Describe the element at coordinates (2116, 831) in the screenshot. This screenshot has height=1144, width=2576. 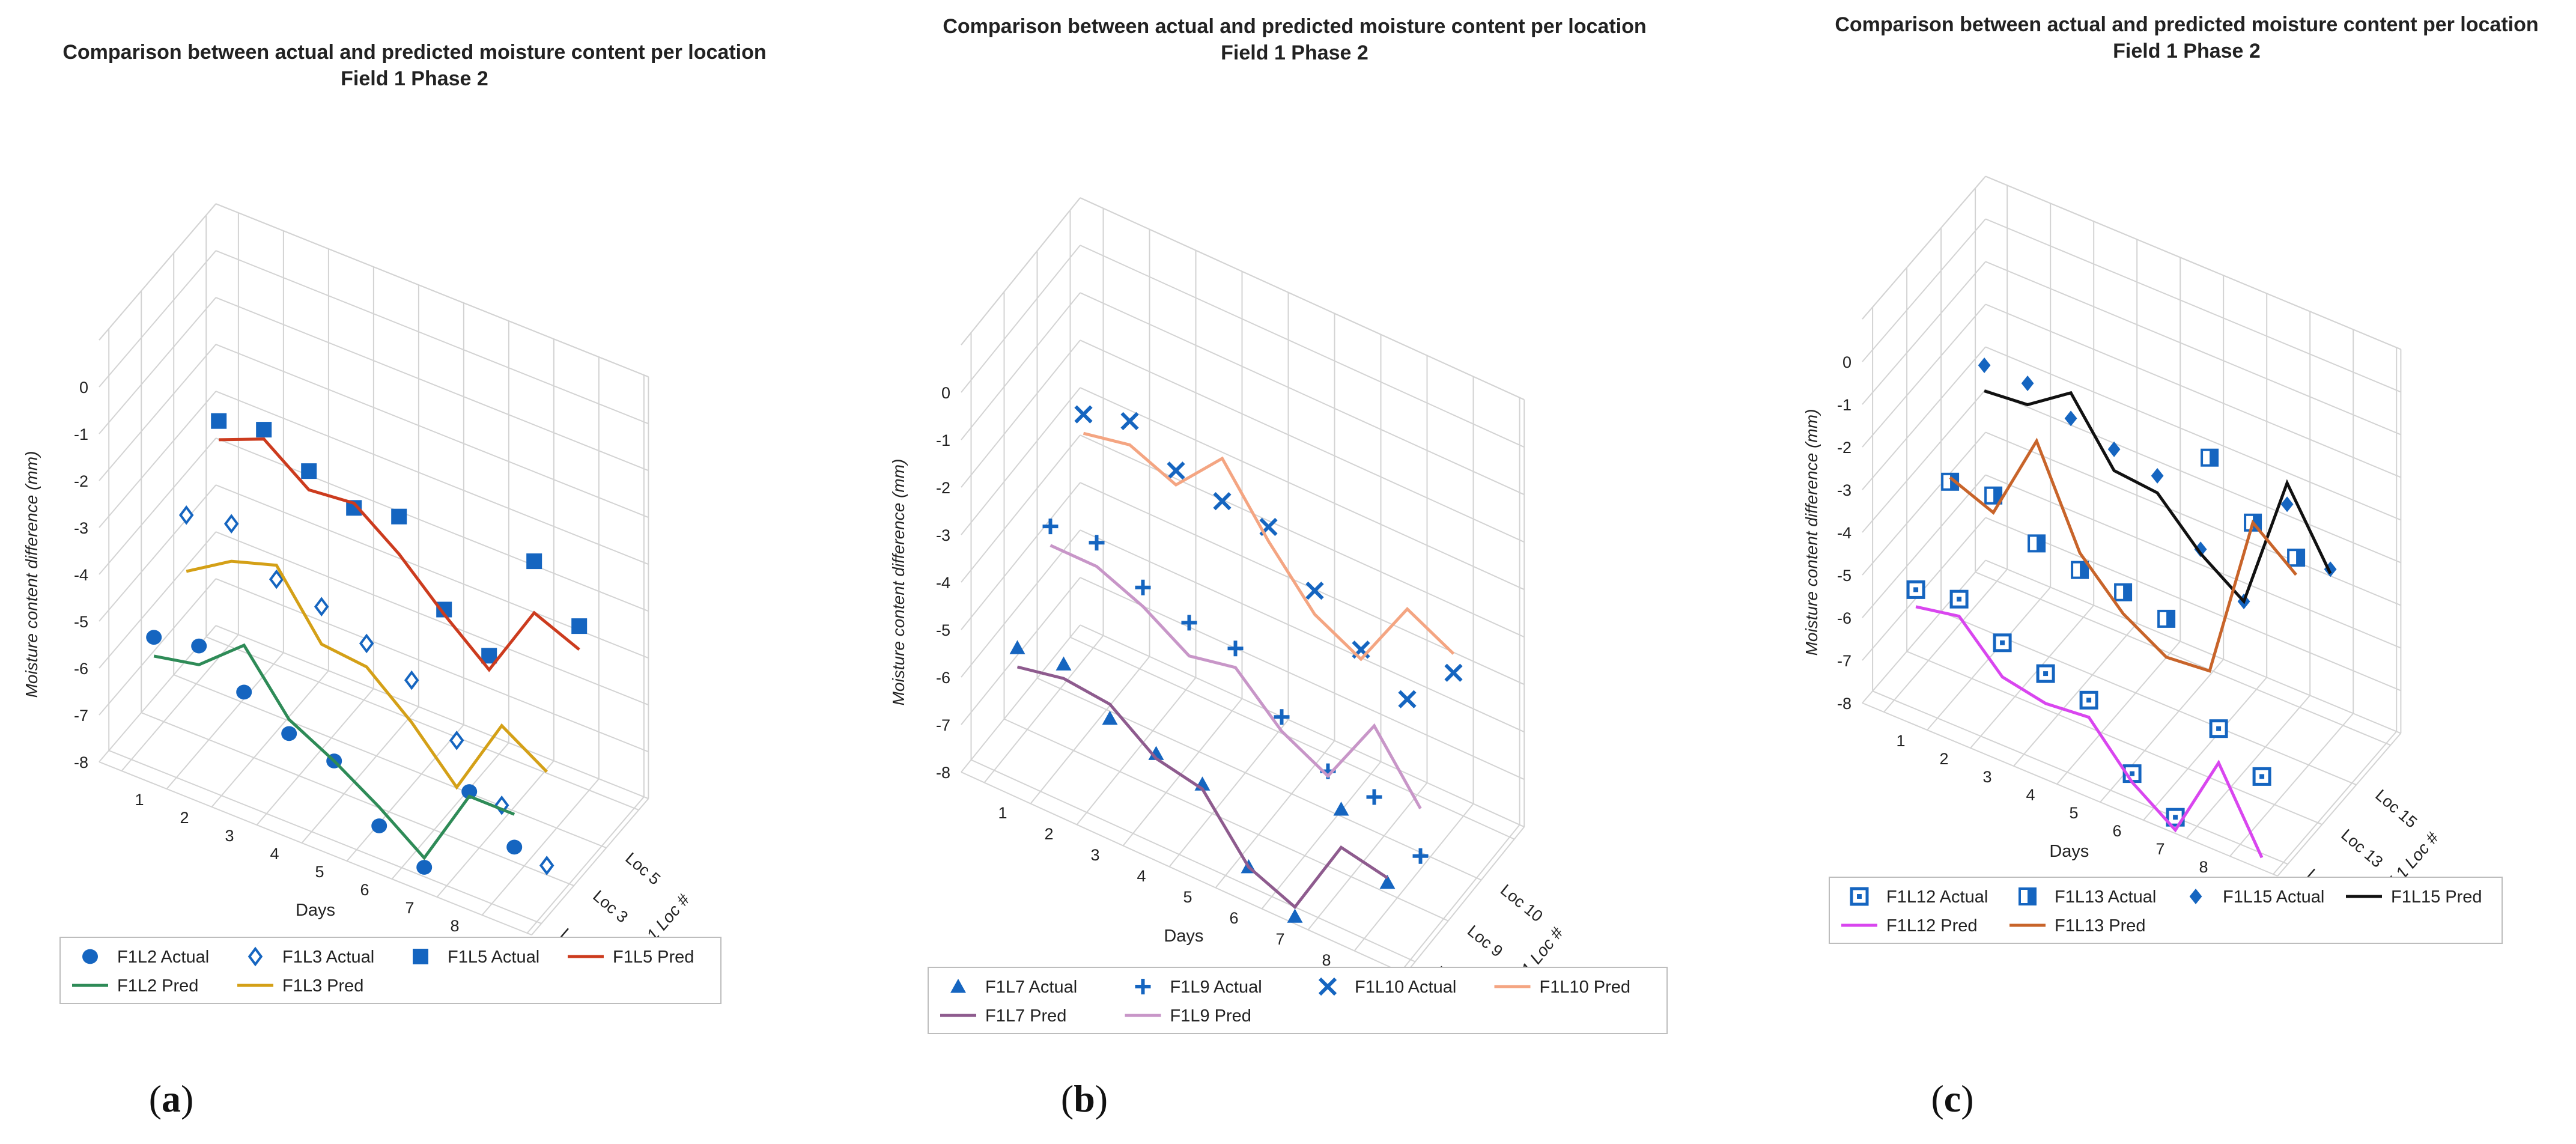
I see `x-tick-label: 6` at that location.